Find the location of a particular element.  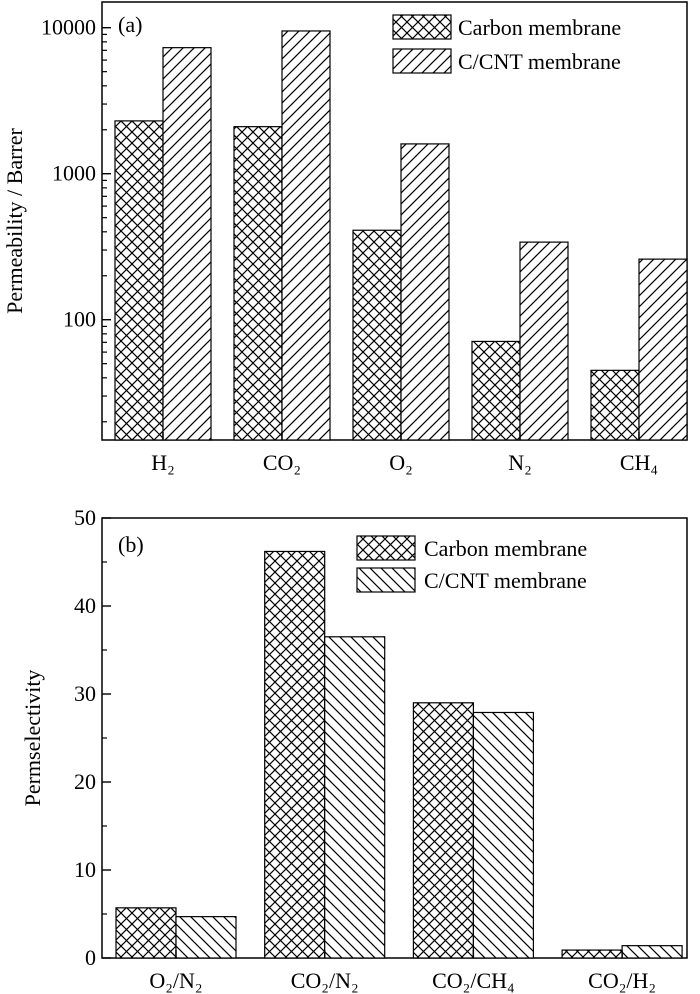

a-xtick-label: CH₄ is located at coordinates (639, 462).